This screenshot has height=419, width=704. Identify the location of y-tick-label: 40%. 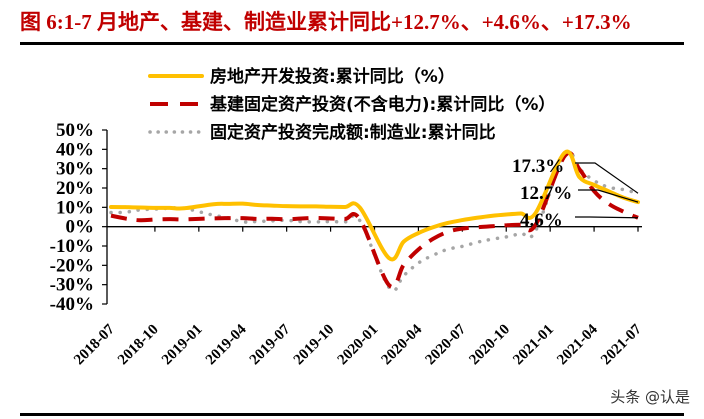
(75, 149).